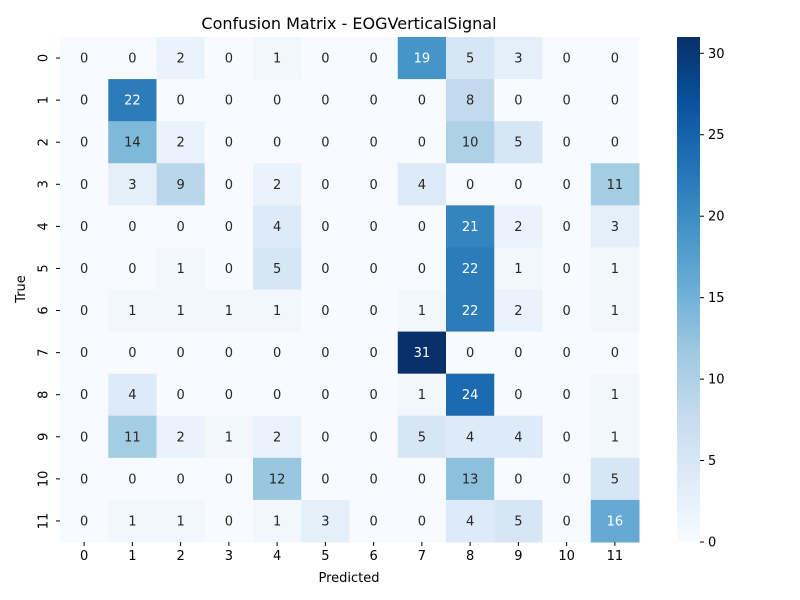 Image resolution: width=800 pixels, height=600 pixels. I want to click on colorbar-gradient, so click(688, 289).